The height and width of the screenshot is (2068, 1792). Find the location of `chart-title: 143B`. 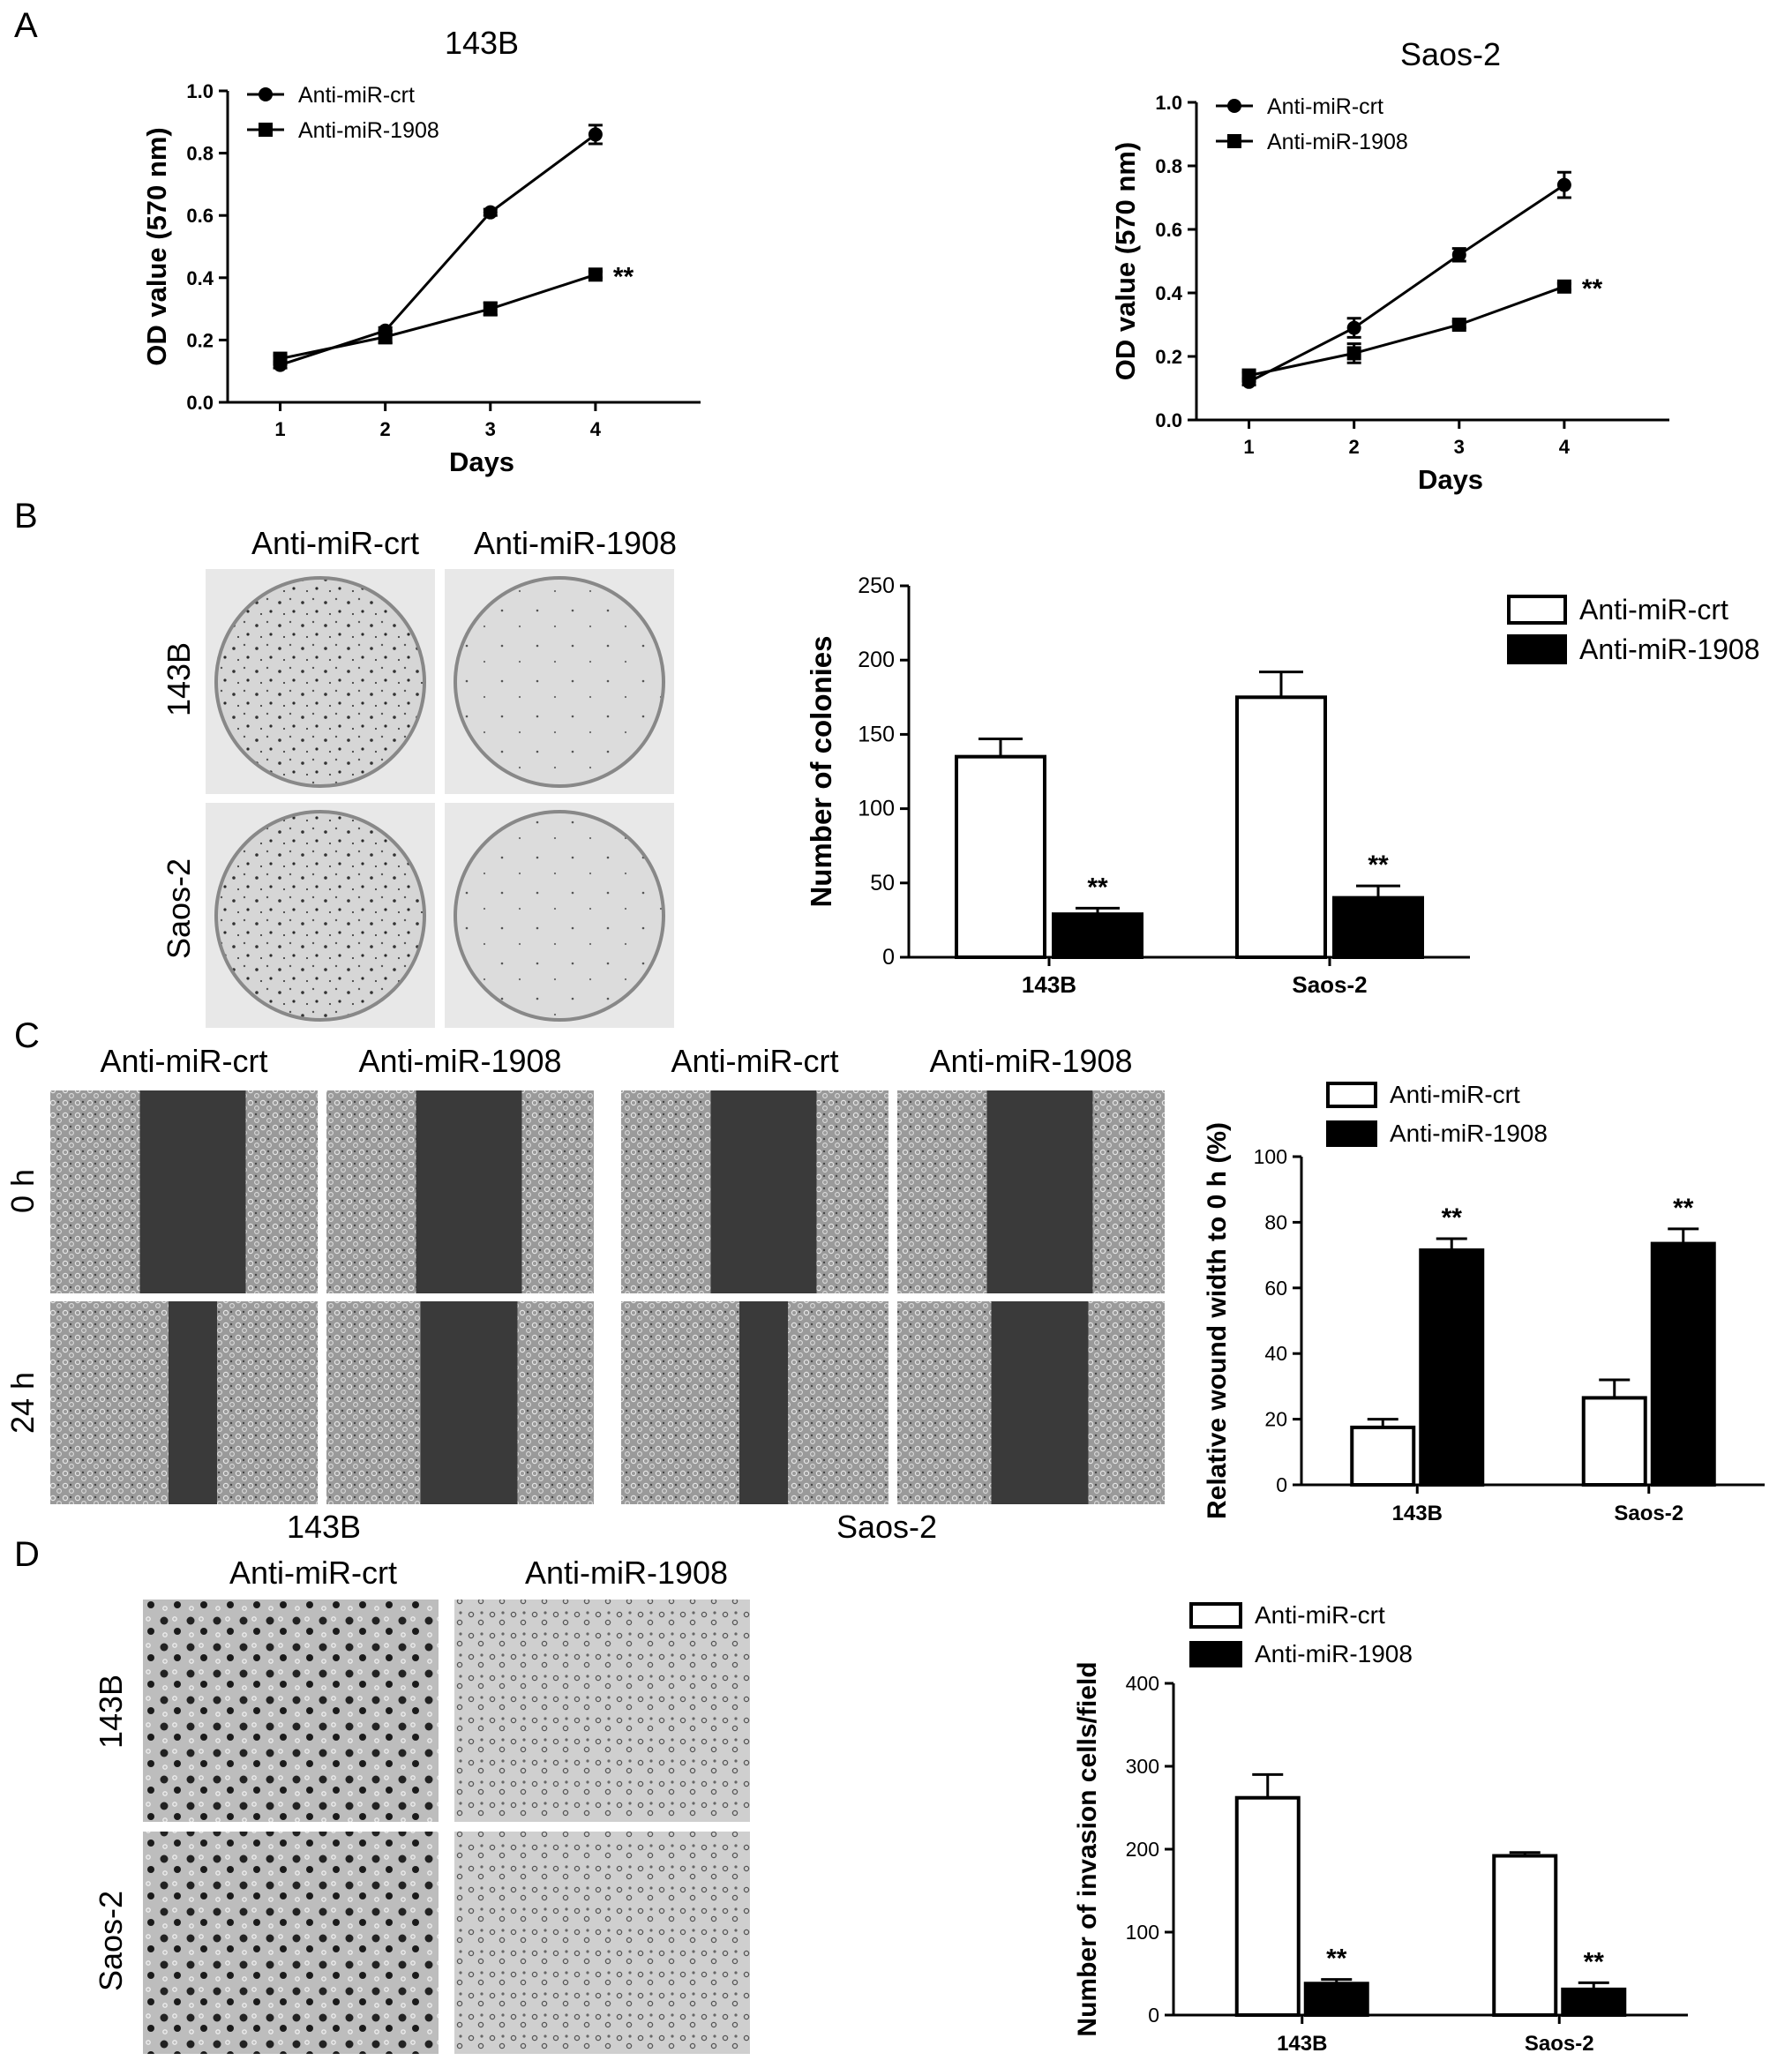

chart-title: 143B is located at coordinates (482, 43).